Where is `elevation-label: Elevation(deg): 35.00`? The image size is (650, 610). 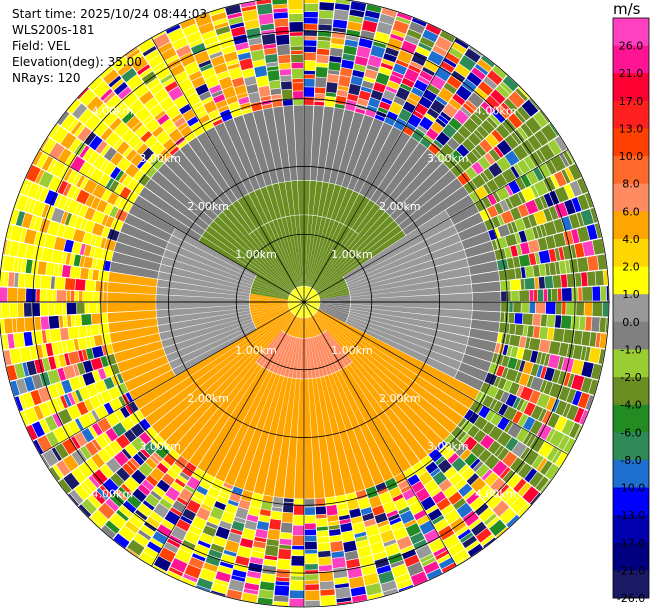
elevation-label: Elevation(deg): 35.00 is located at coordinates (77, 62).